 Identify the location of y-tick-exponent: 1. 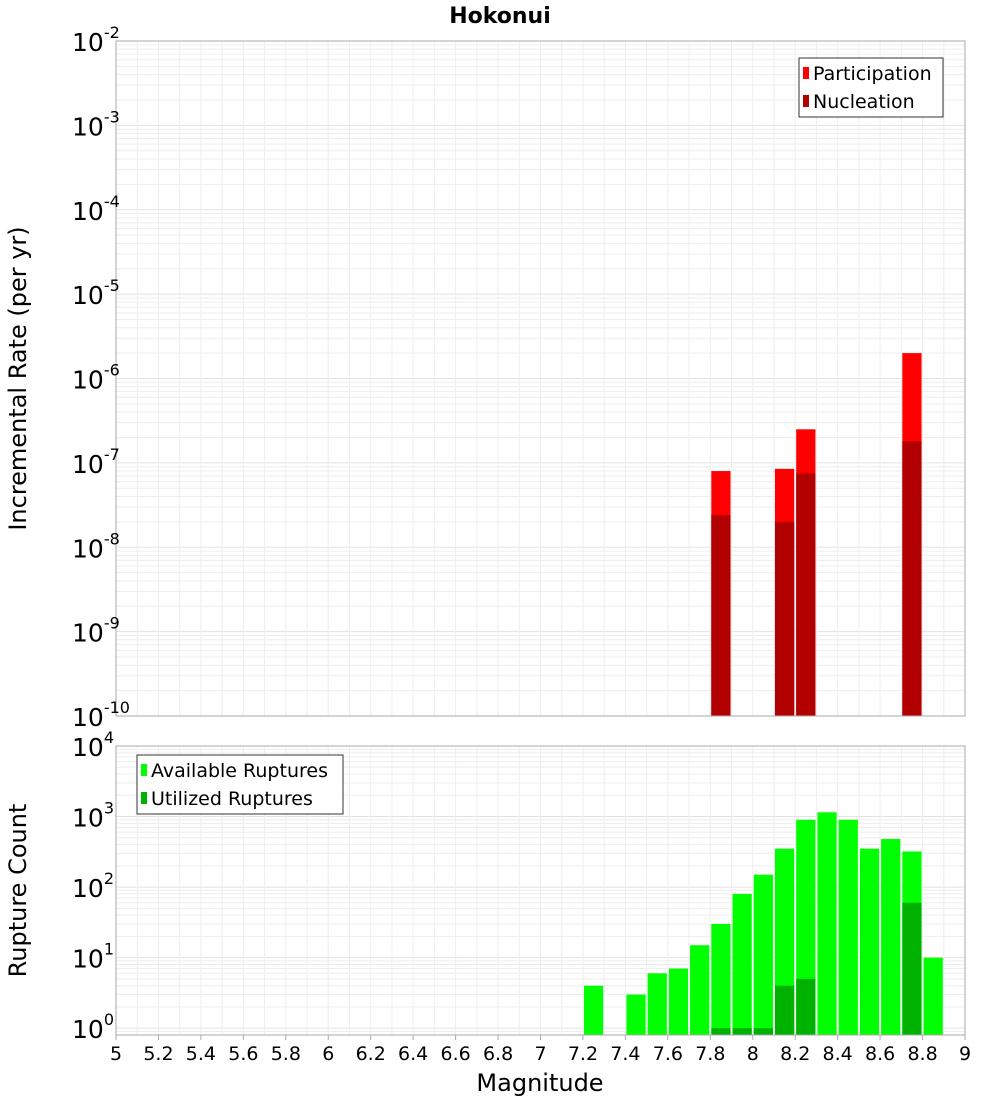
(109, 949).